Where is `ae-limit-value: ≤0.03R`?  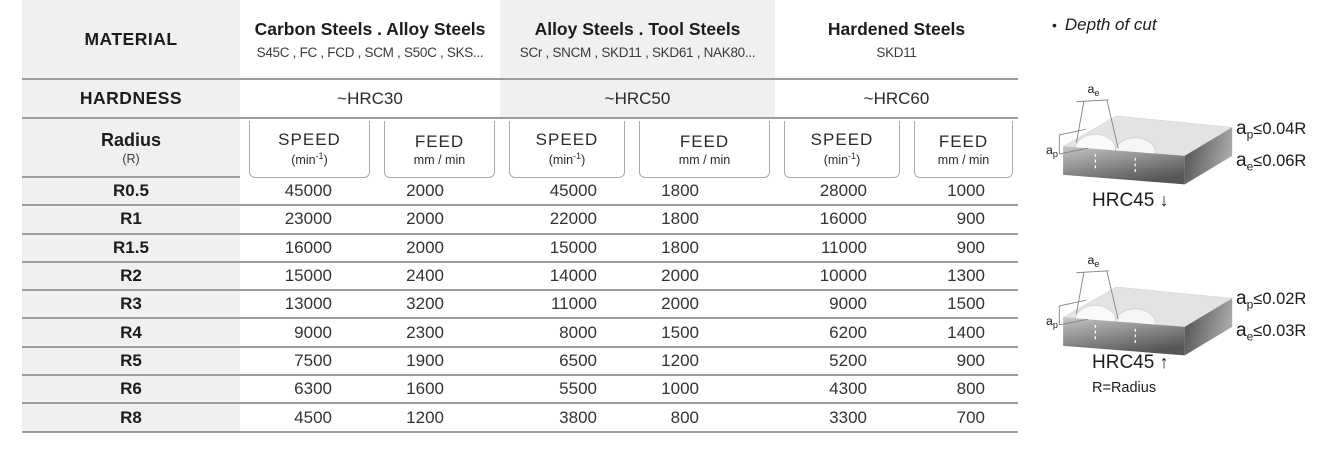 ae-limit-value: ≤0.03R is located at coordinates (1280, 331).